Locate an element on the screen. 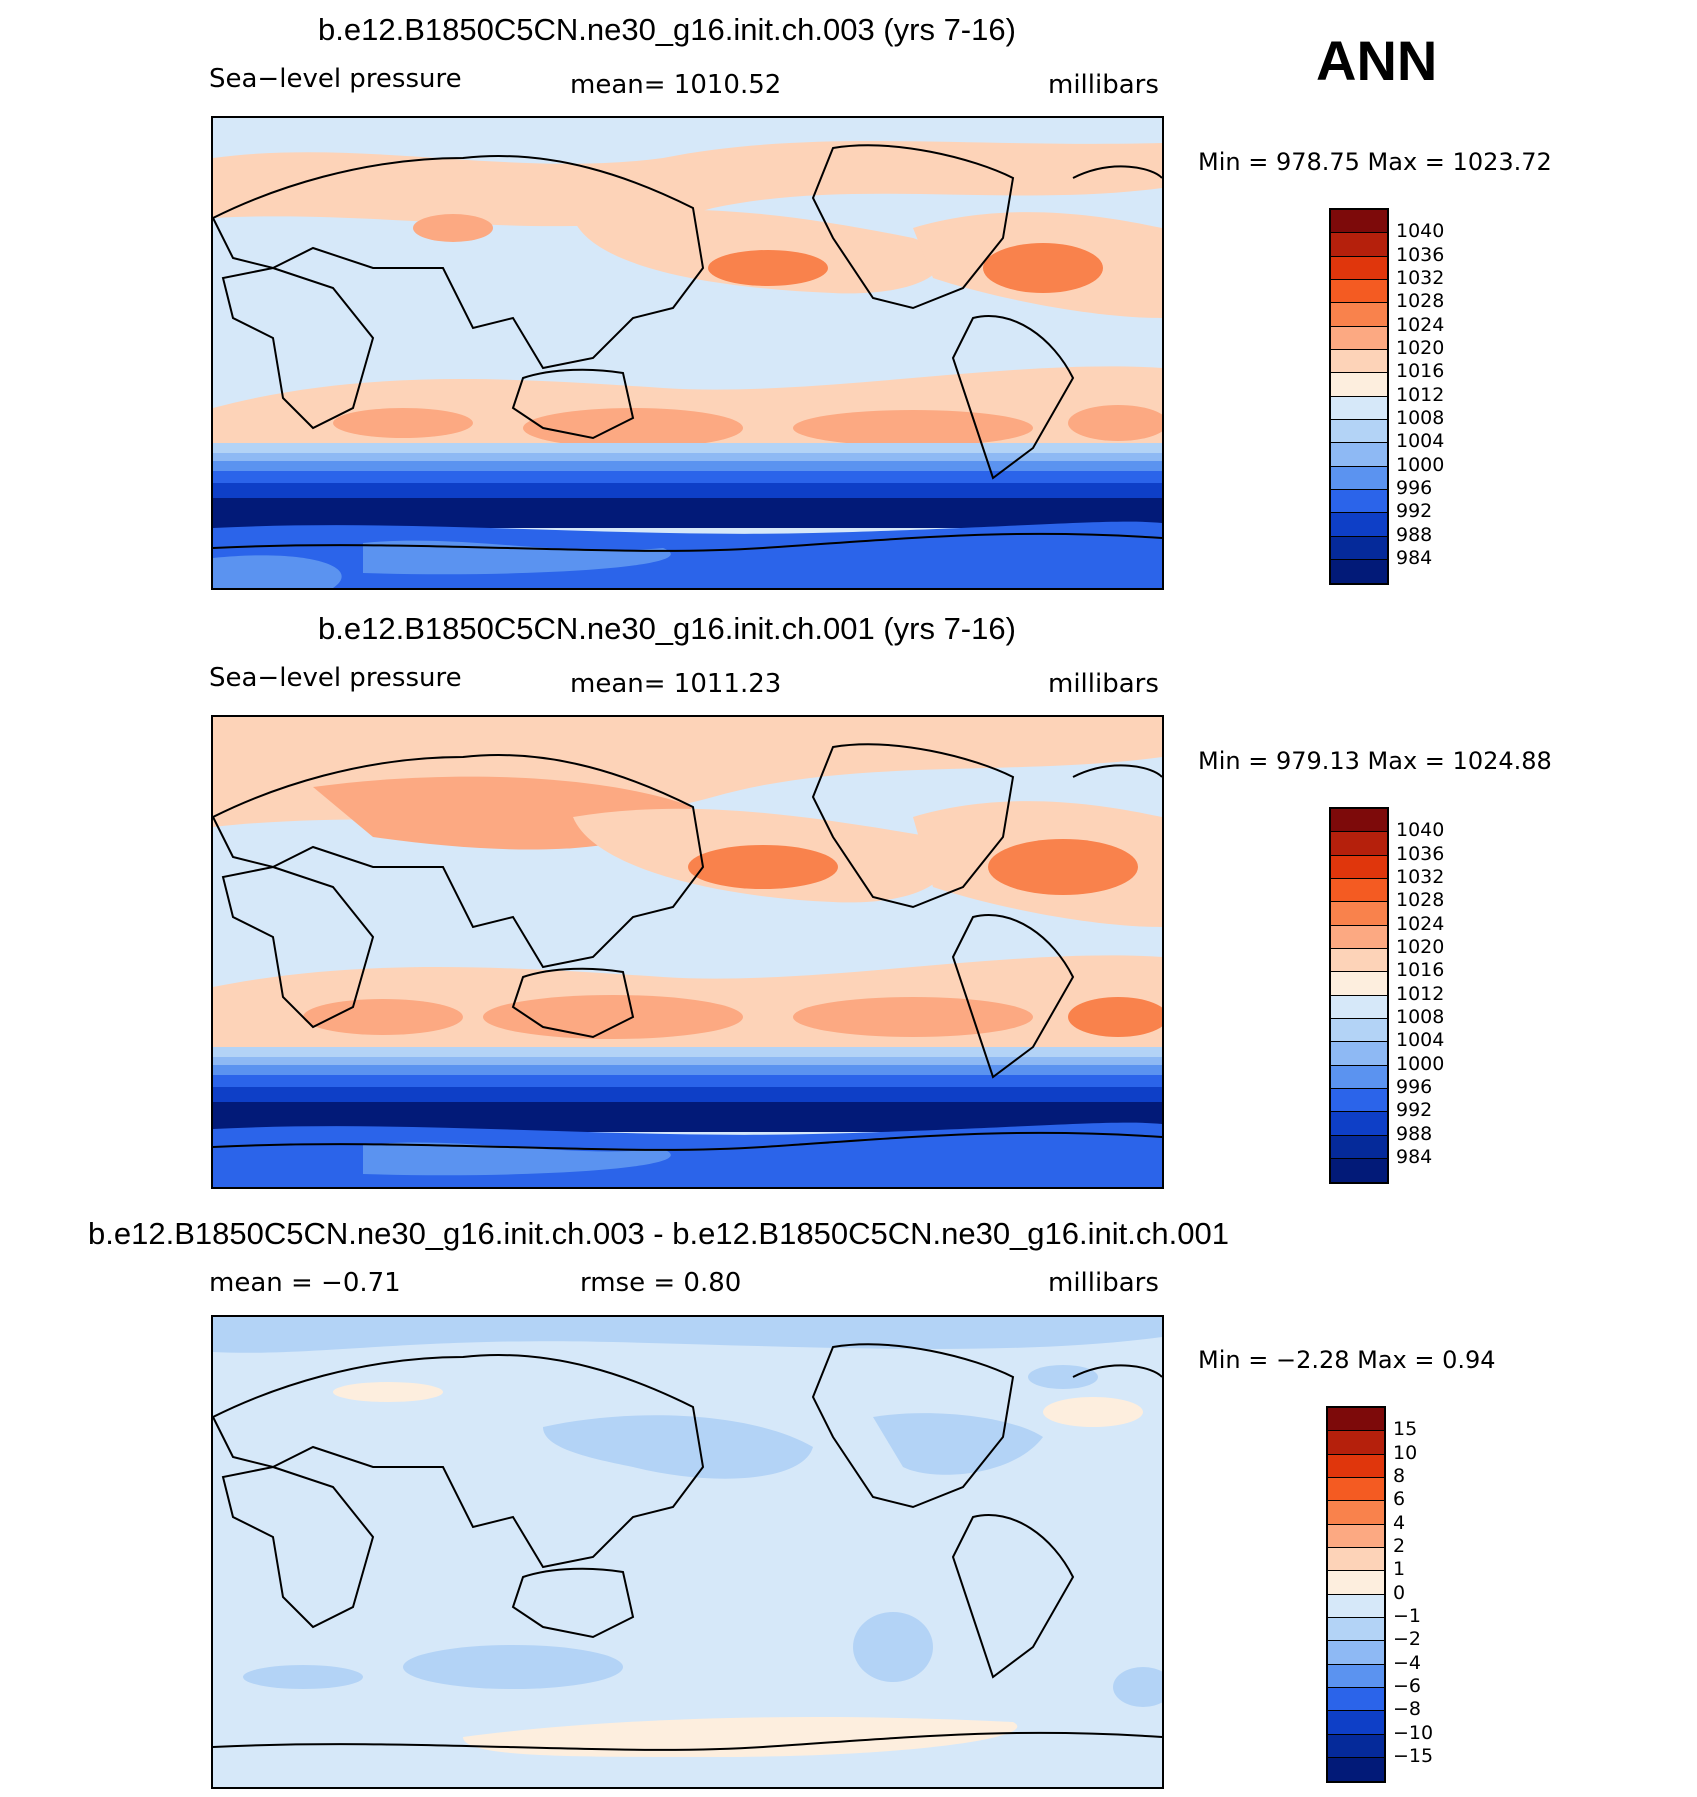 The width and height of the screenshot is (1697, 1797). colorbar-tick-label: −8 is located at coordinates (1407, 1709).